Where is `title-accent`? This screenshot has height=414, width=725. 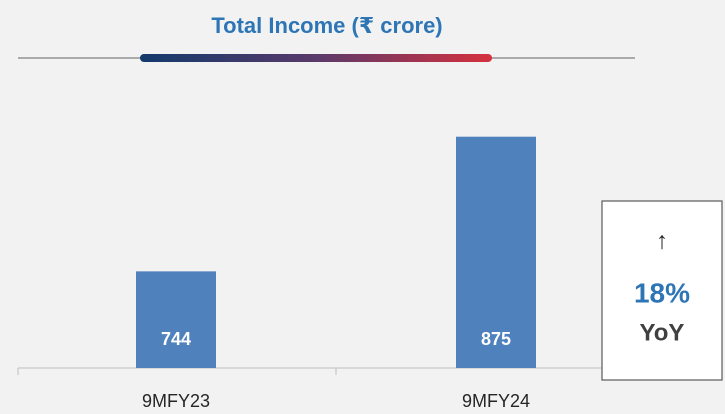
title-accent is located at coordinates (316, 58).